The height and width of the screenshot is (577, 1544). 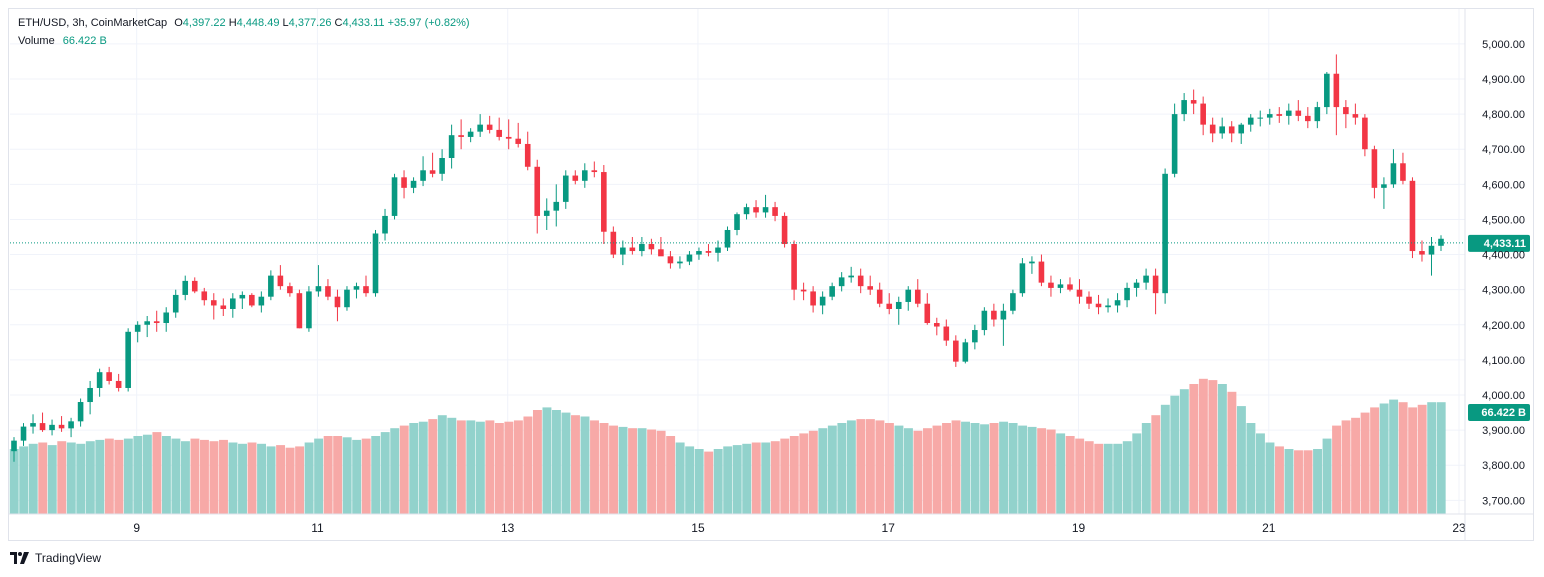 I want to click on x-tick-label: 15, so click(x=698, y=528).